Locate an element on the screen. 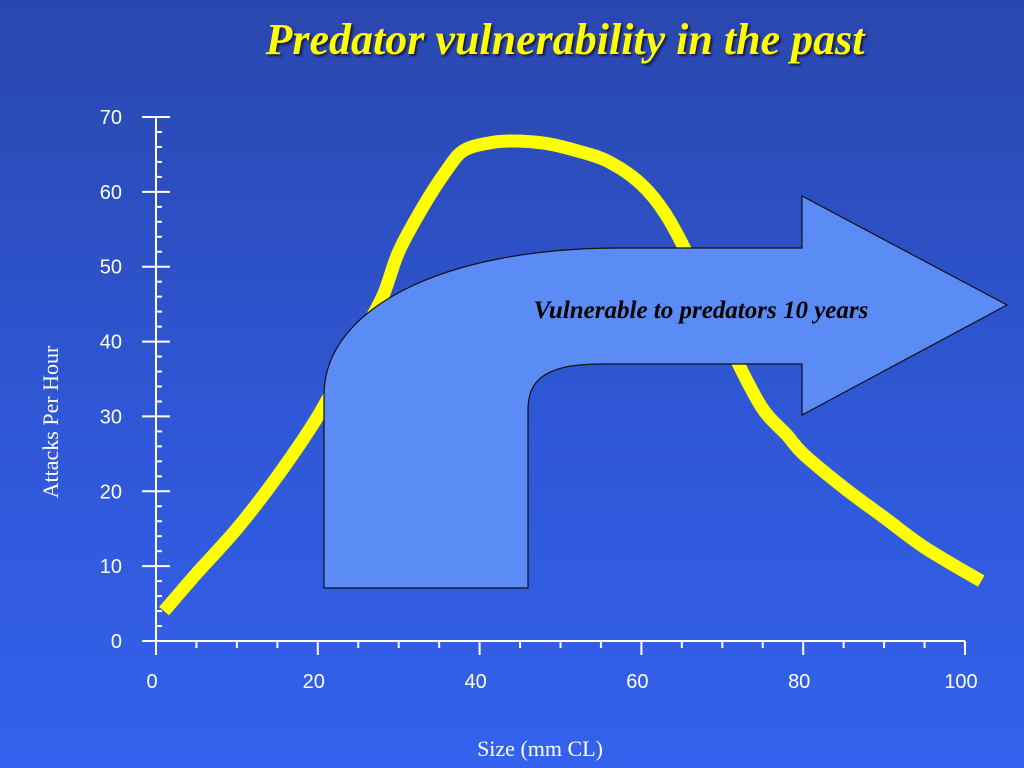  y-tick-label: 20 is located at coordinates (111, 492).